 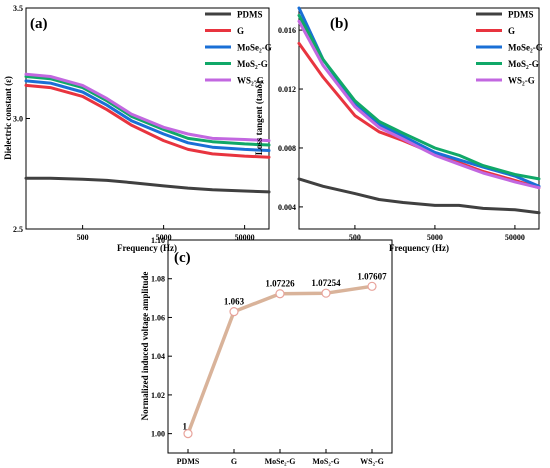 What do you see at coordinates (8, 118) in the screenshot?
I see `panel-a-y-axis-title: Dielectric constant (ε)` at bounding box center [8, 118].